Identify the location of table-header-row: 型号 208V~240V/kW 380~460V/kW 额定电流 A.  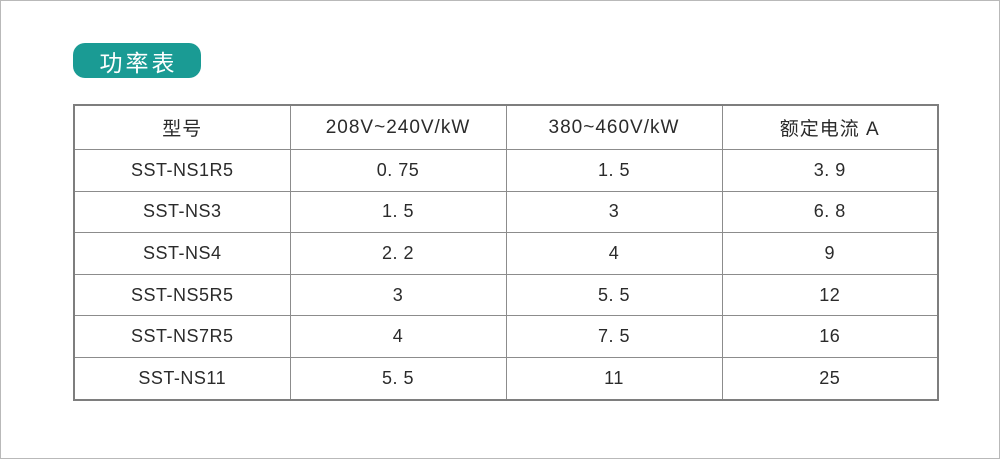
(506, 127).